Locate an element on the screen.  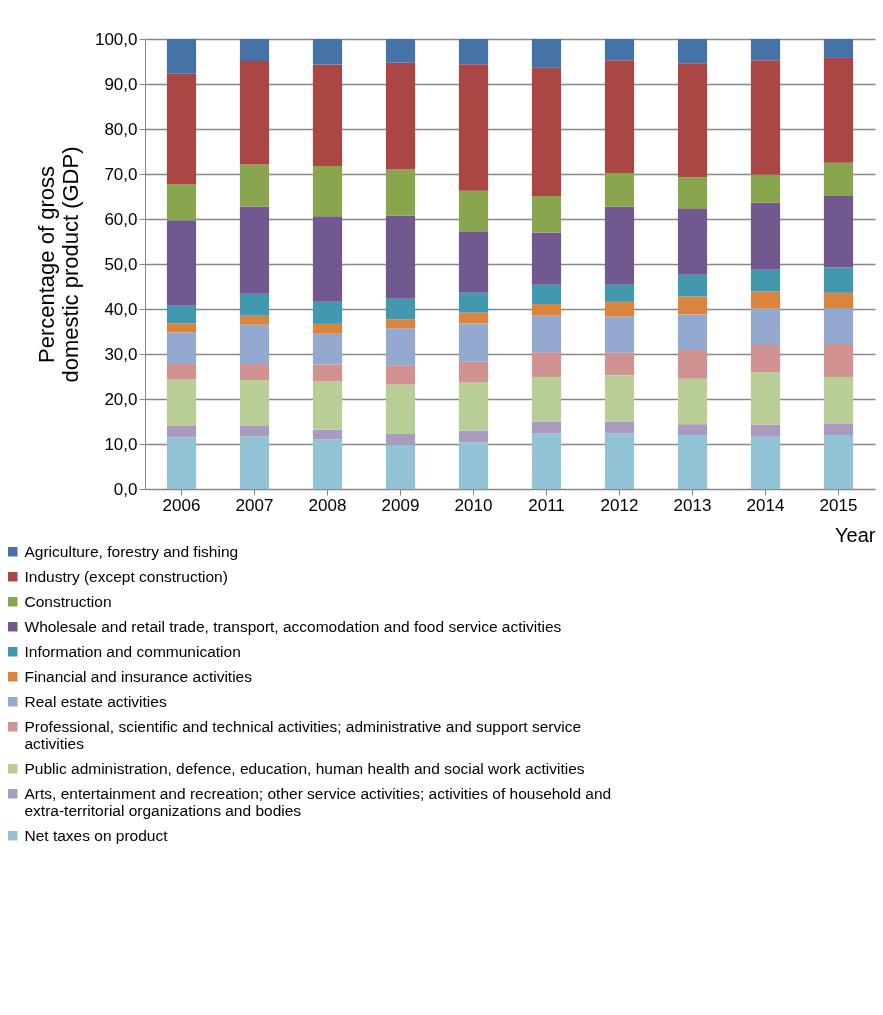
x-tick-label: 2007 is located at coordinates (254, 505).